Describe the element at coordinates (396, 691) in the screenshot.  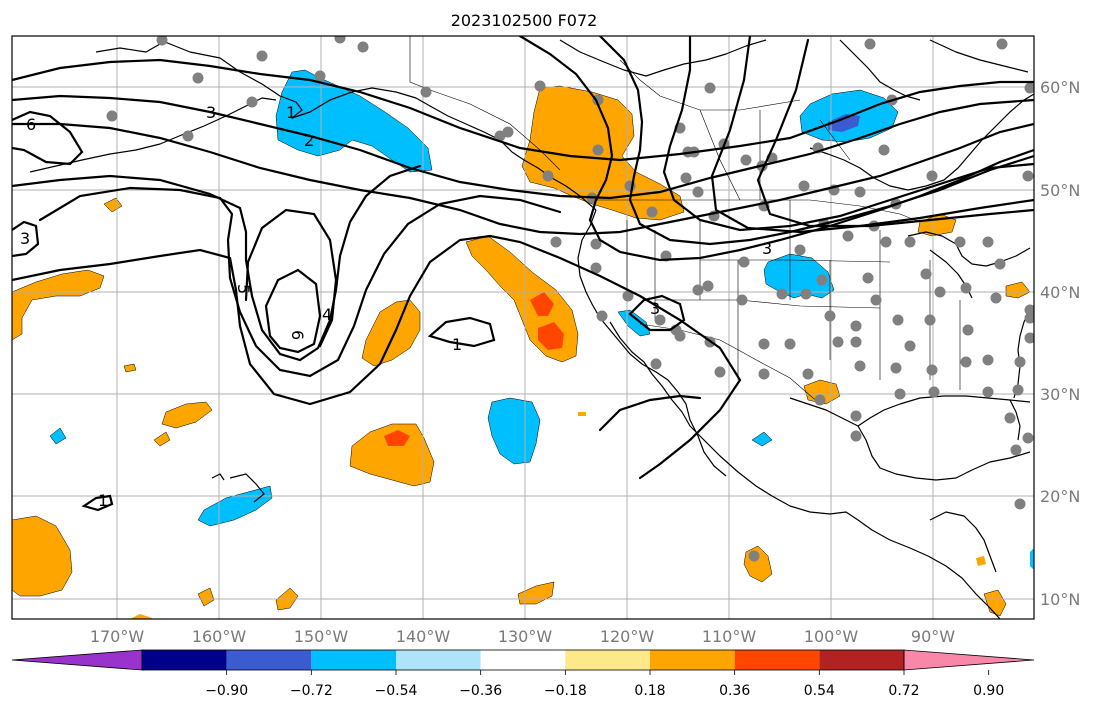
I see `colorbar-tick-label: −0.54` at that location.